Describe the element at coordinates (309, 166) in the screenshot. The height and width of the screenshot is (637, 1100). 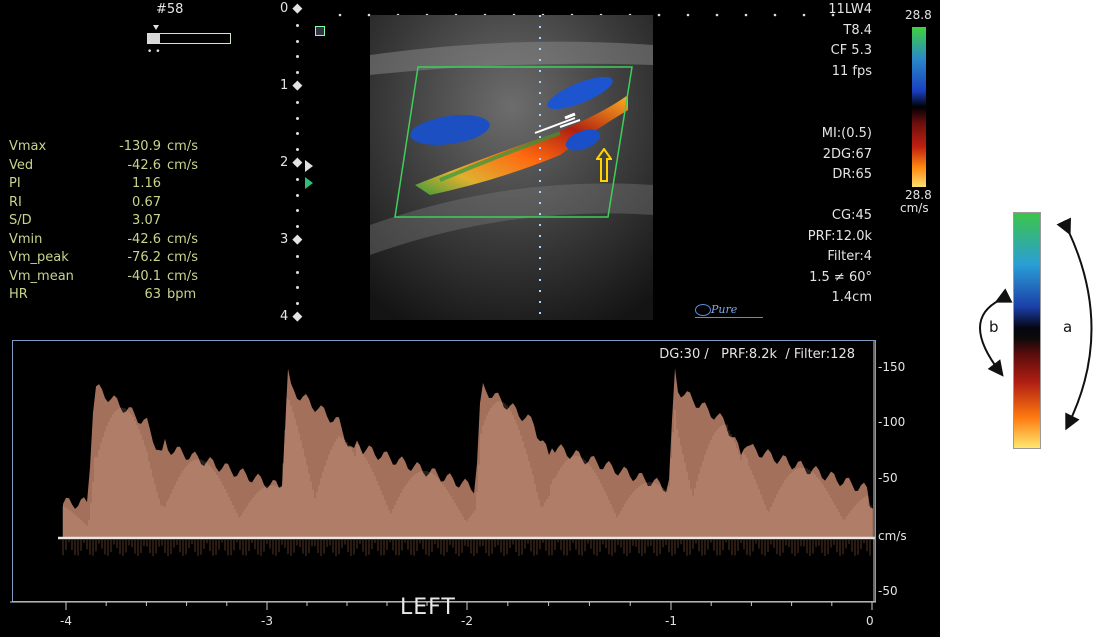
I see `focus-marker-icon` at that location.